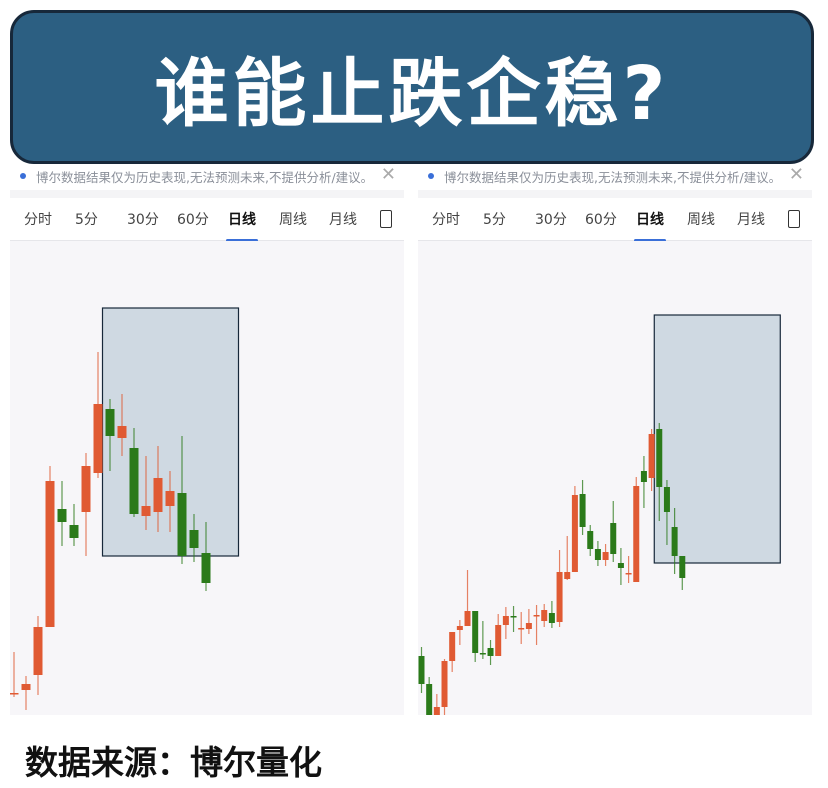  What do you see at coordinates (717, 439) in the screenshot?
I see `highlight-box` at bounding box center [717, 439].